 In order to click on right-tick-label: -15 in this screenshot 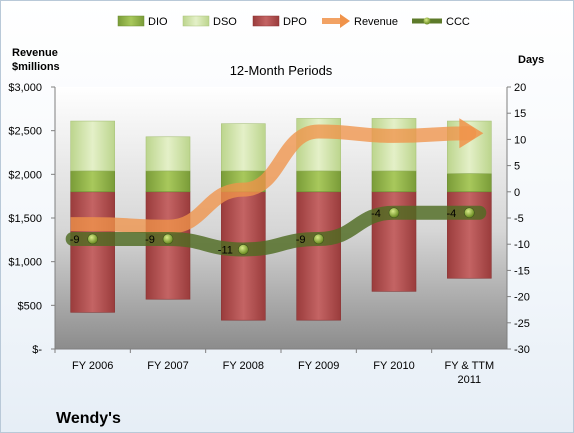, I will do `click(522, 271)`.